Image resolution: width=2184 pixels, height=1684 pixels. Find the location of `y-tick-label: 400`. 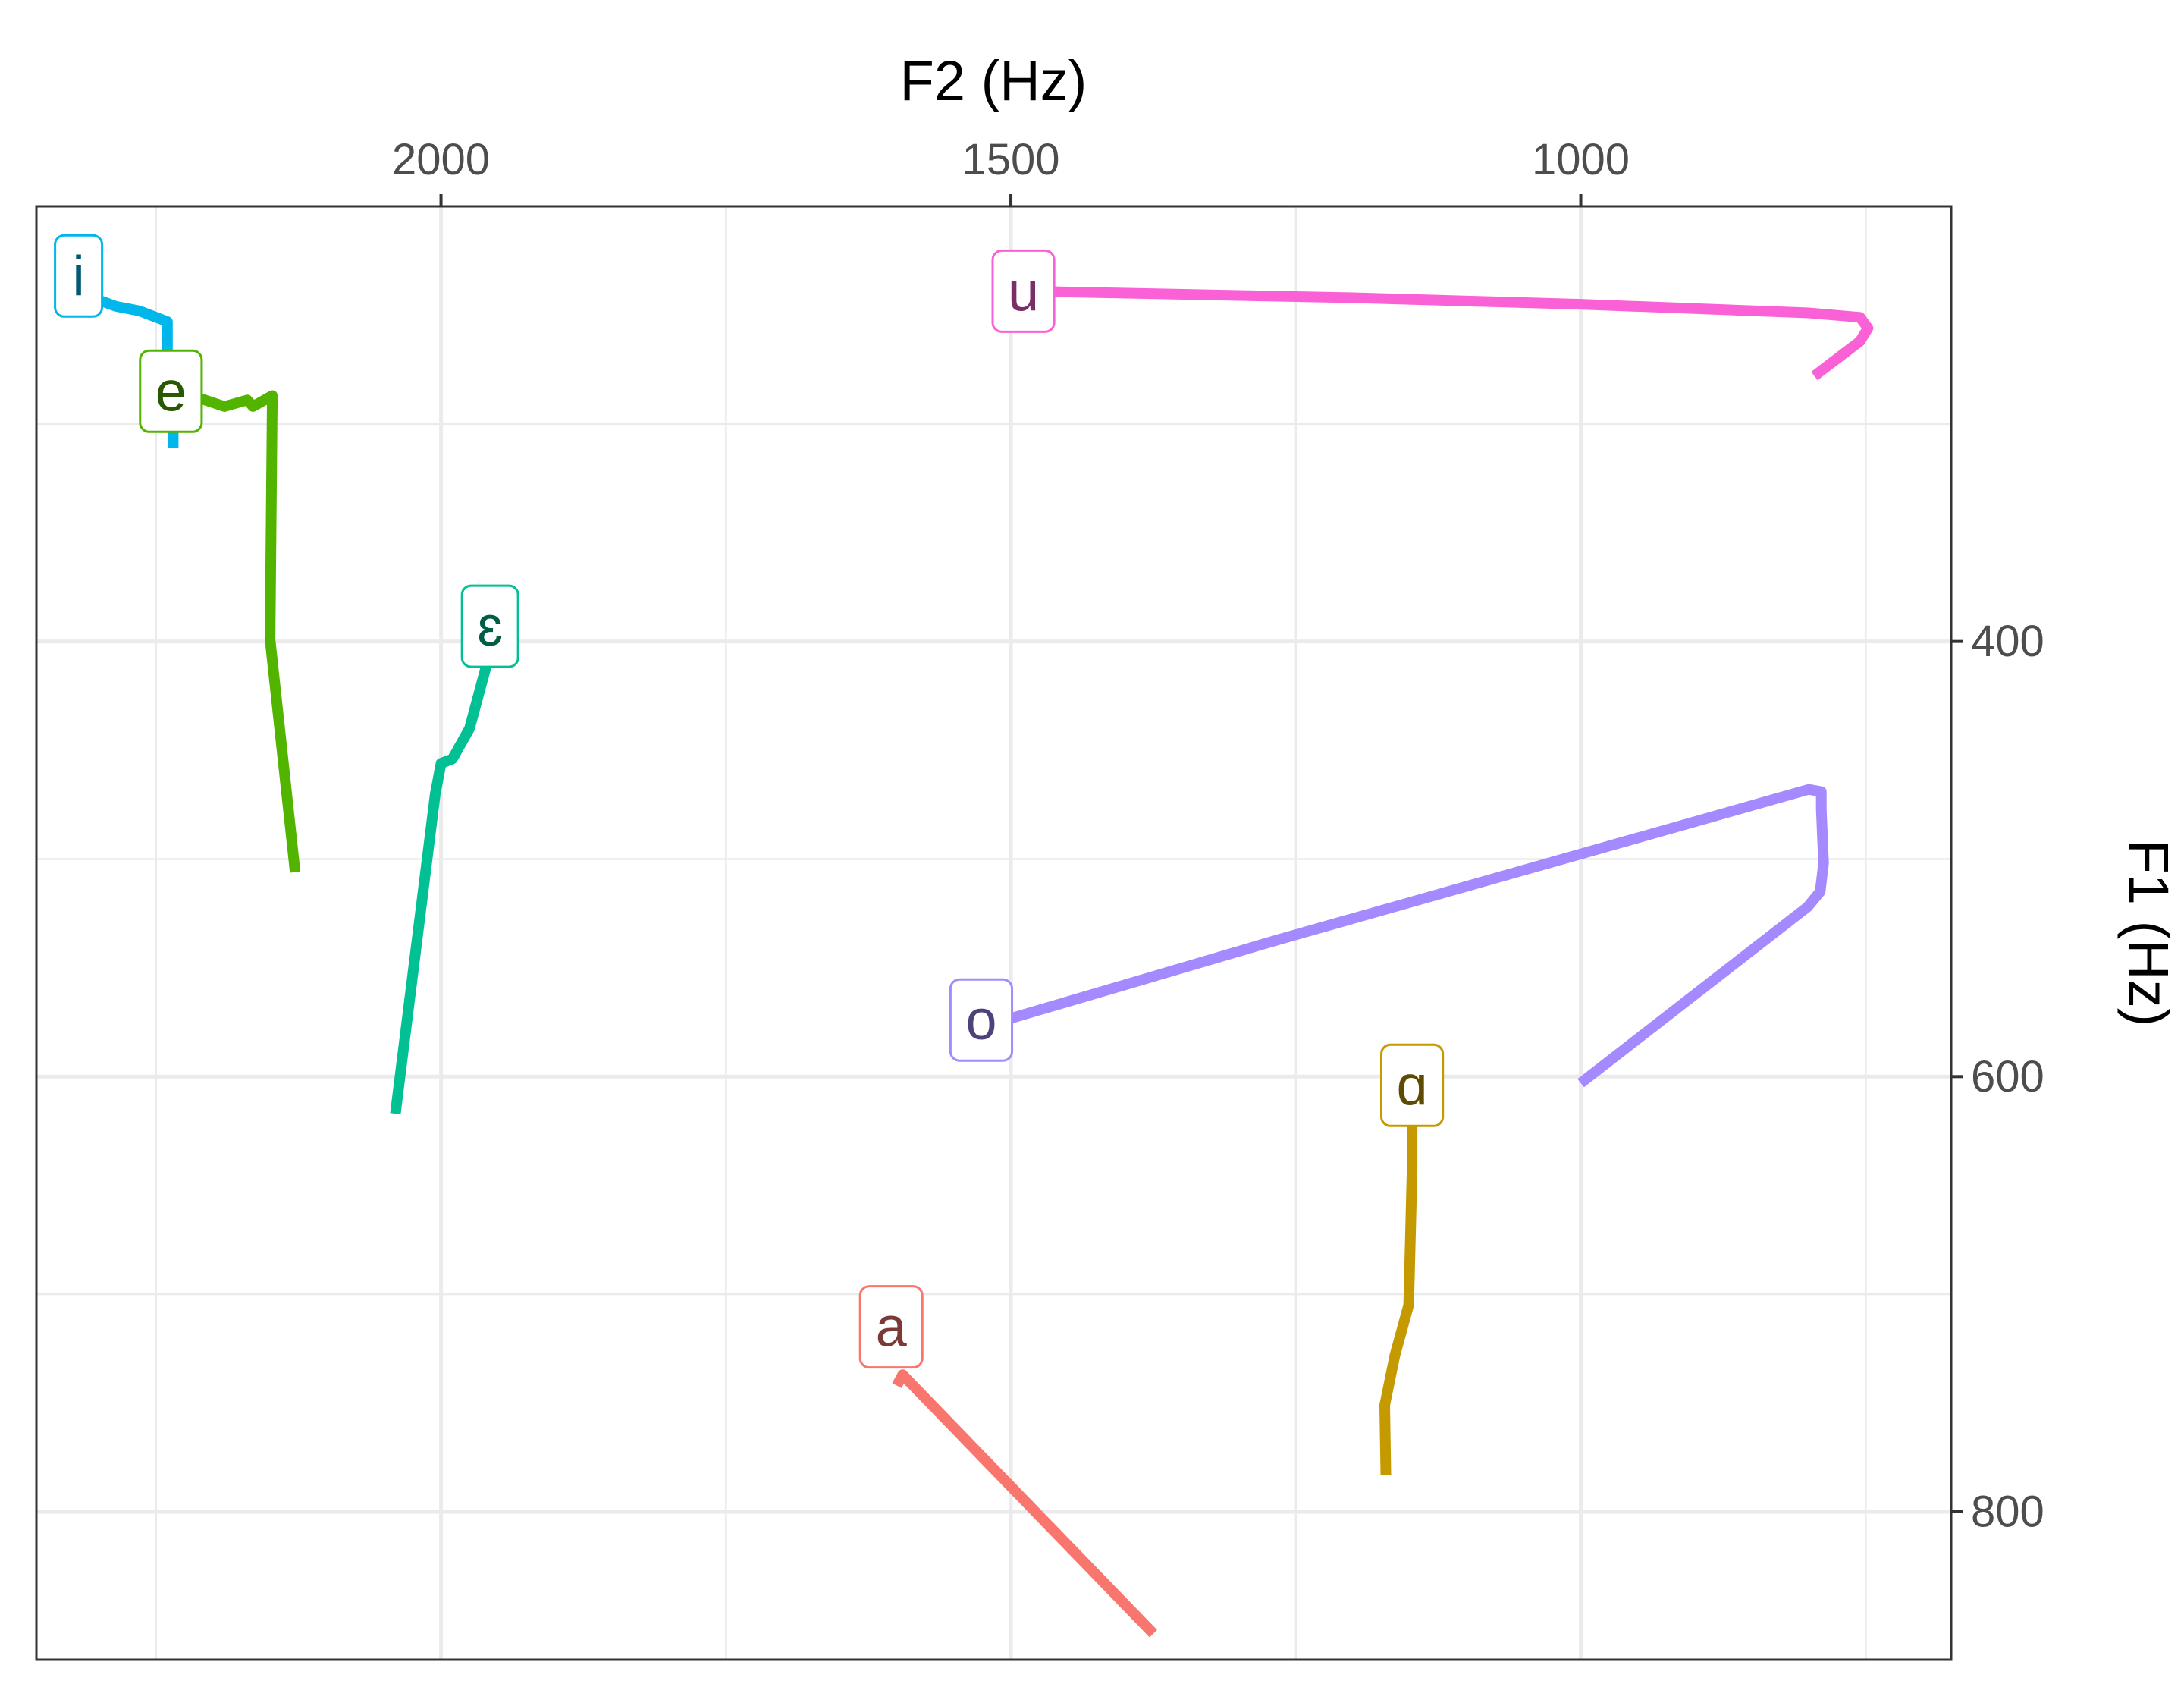

y-tick-label: 400 is located at coordinates (2007, 641).